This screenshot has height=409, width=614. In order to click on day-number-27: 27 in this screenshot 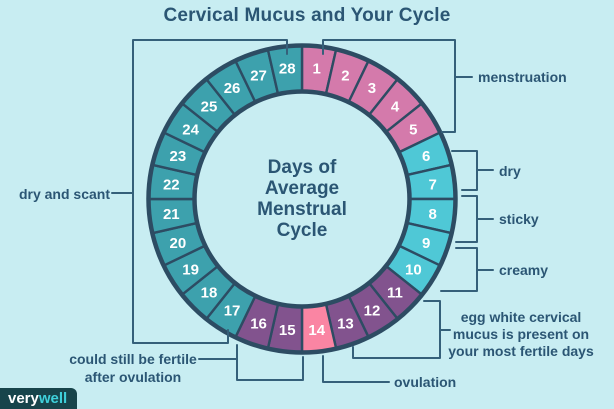, I will do `click(258, 75)`.